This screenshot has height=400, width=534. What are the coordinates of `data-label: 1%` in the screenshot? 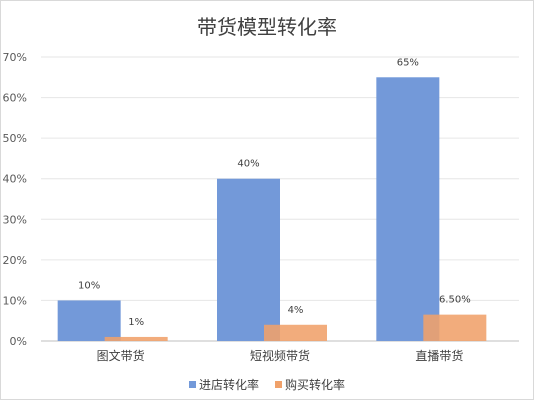 It's located at (136, 322).